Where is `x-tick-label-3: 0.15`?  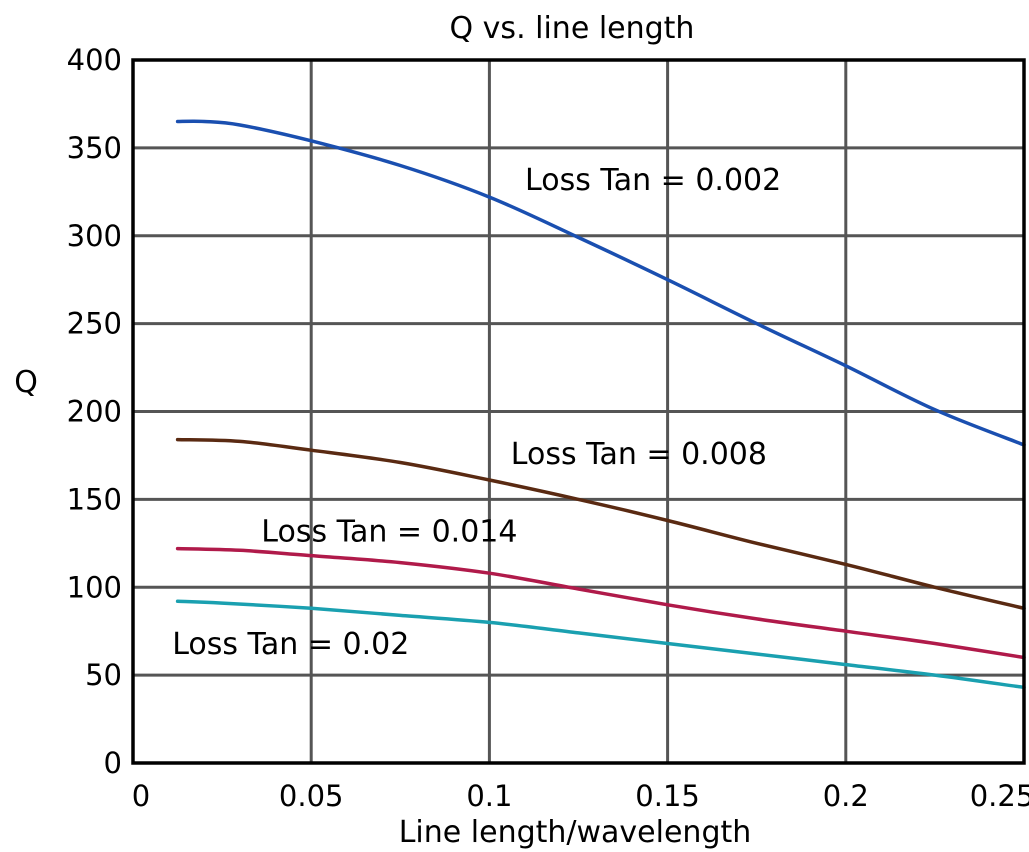 x-tick-label-3: 0.15 is located at coordinates (667, 796).